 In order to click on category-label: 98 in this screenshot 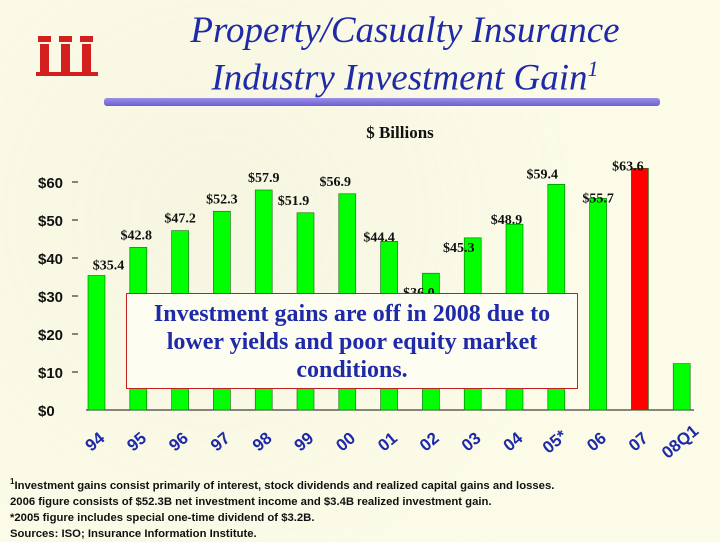, I will do `click(262, 441)`.